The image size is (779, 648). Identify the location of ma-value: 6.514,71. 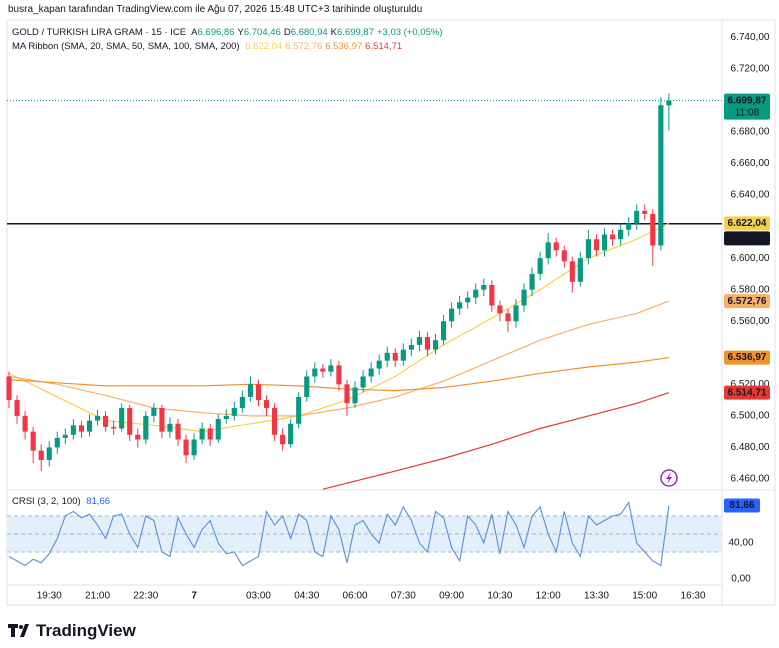
(384, 46).